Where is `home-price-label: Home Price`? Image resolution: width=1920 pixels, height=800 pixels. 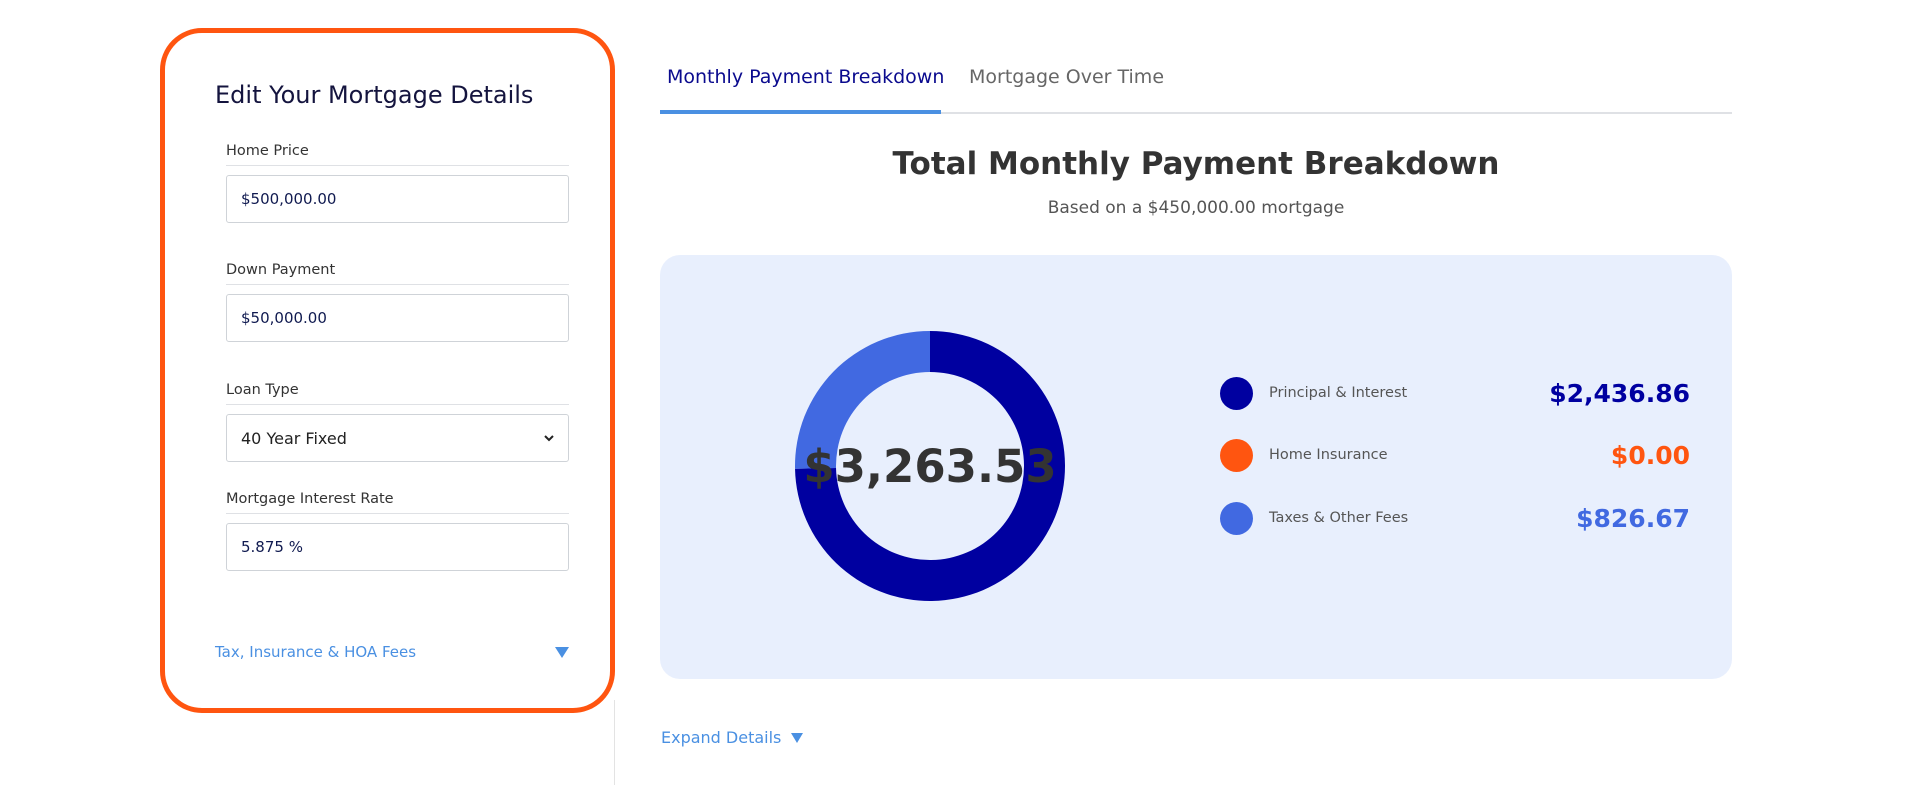 home-price-label: Home Price is located at coordinates (397, 154).